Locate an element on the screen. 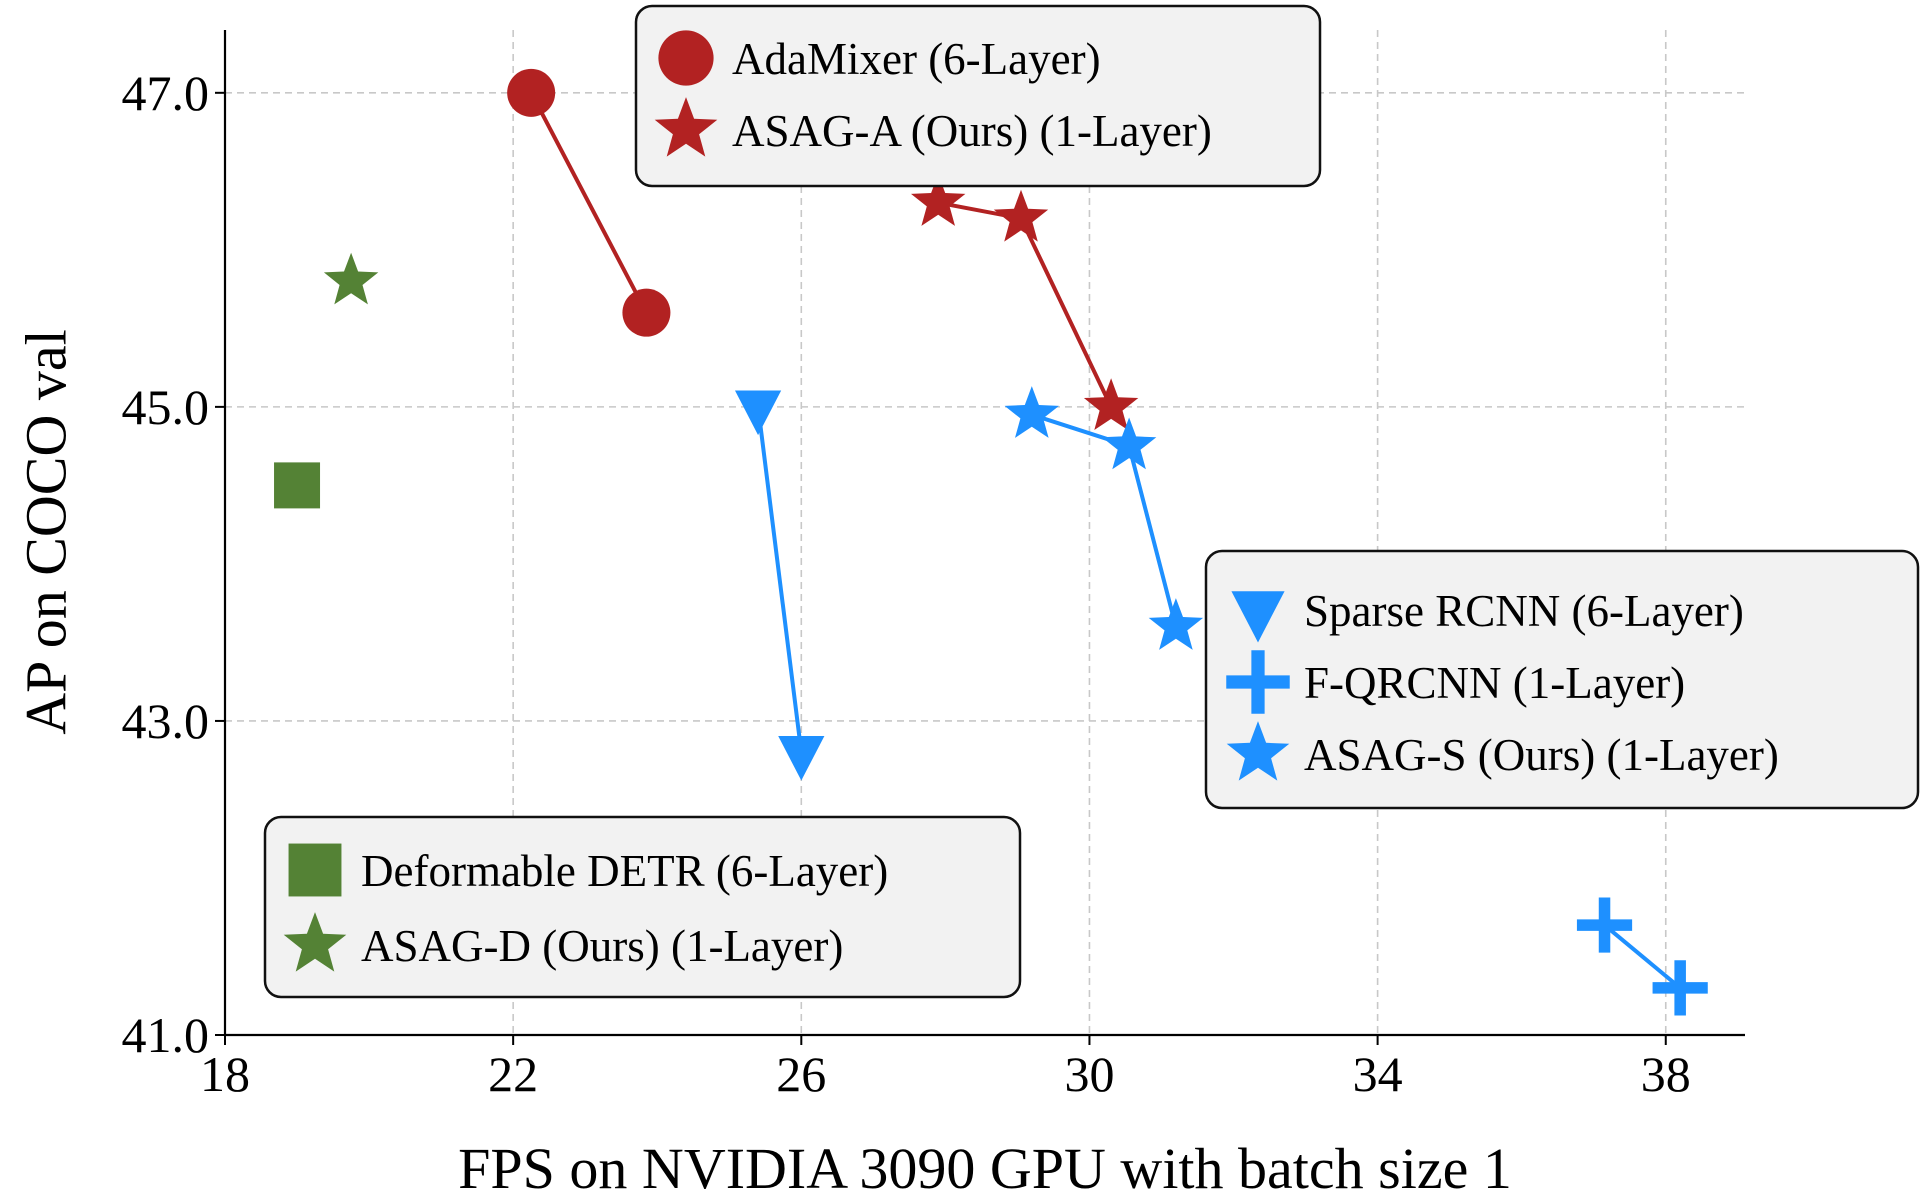  legend-entry-label: ASAG-A (Ours) (1-Layer) is located at coordinates (972, 131).